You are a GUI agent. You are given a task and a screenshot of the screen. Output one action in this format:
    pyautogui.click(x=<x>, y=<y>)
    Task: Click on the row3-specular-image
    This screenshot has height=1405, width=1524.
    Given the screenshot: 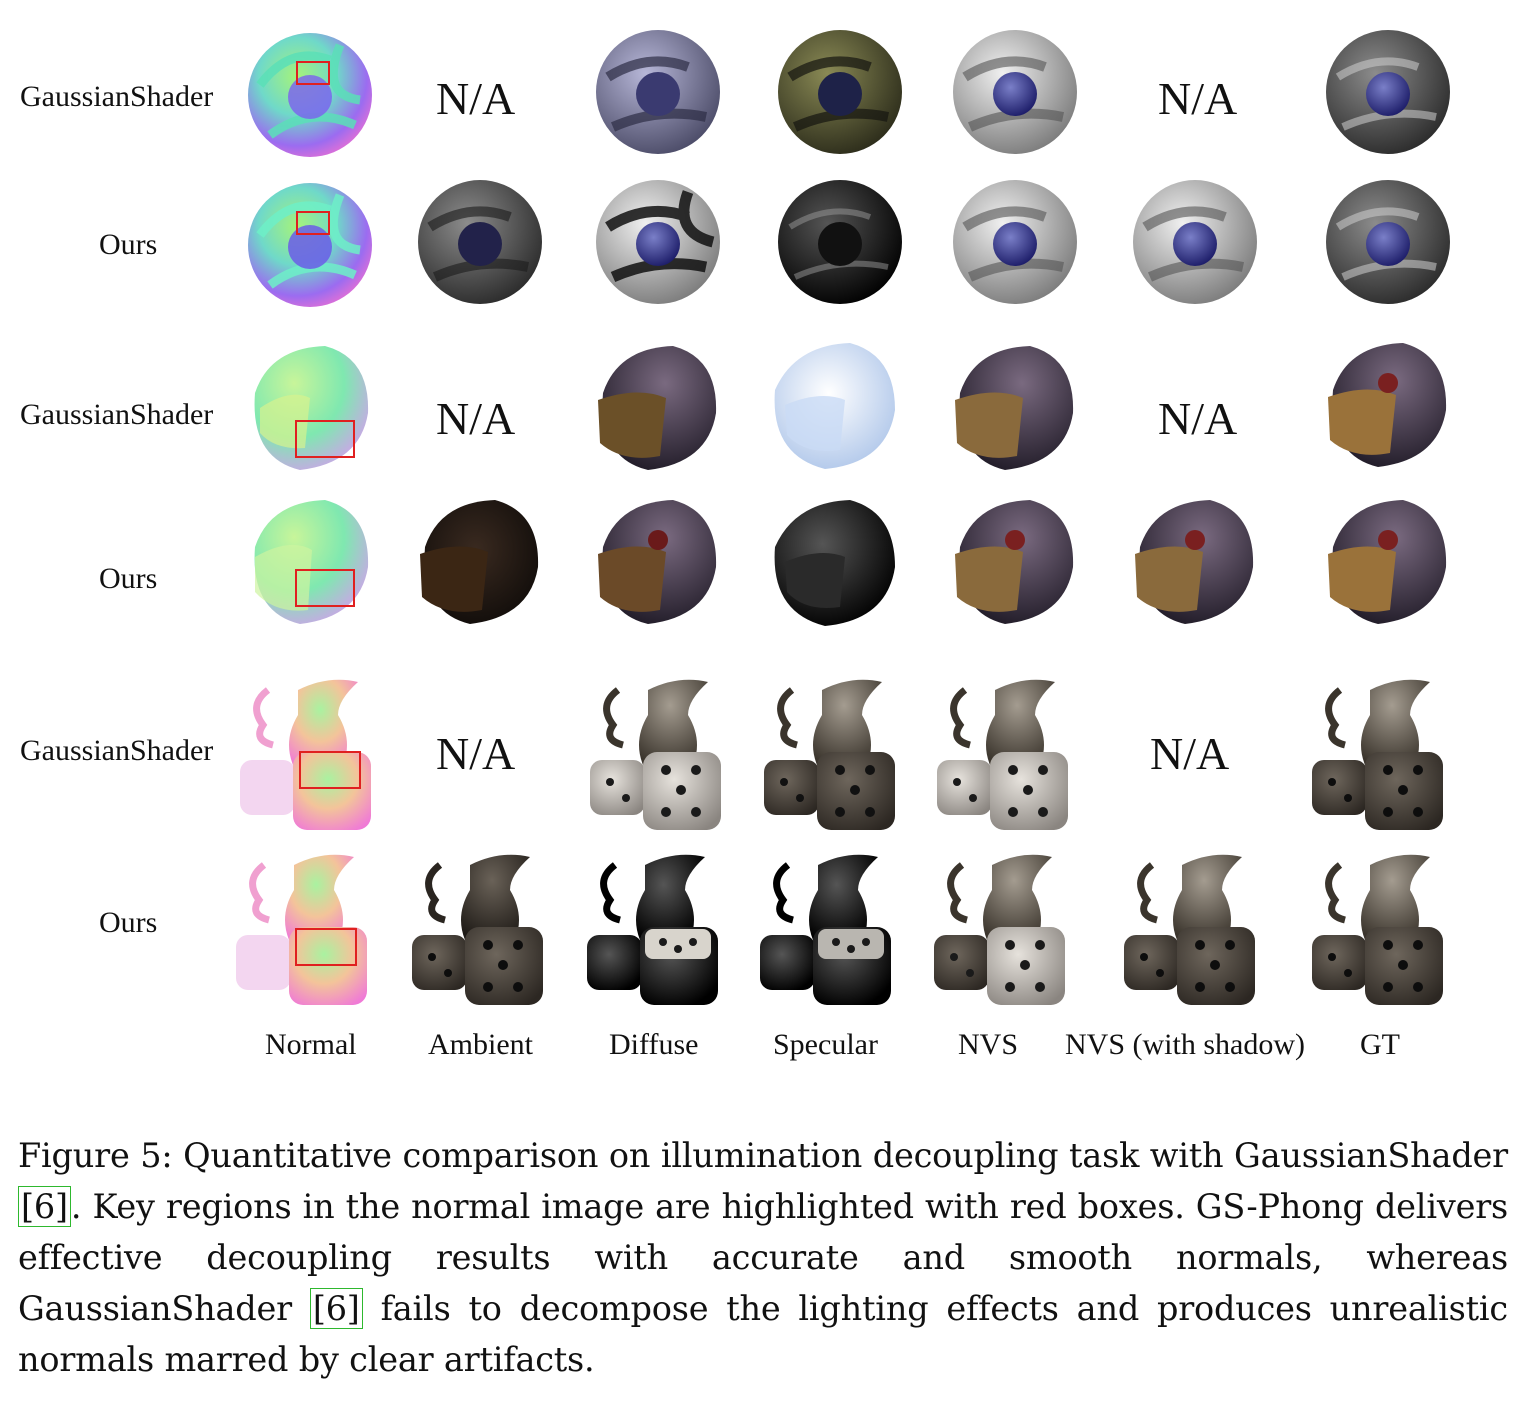 What is the action you would take?
    pyautogui.click(x=835, y=405)
    